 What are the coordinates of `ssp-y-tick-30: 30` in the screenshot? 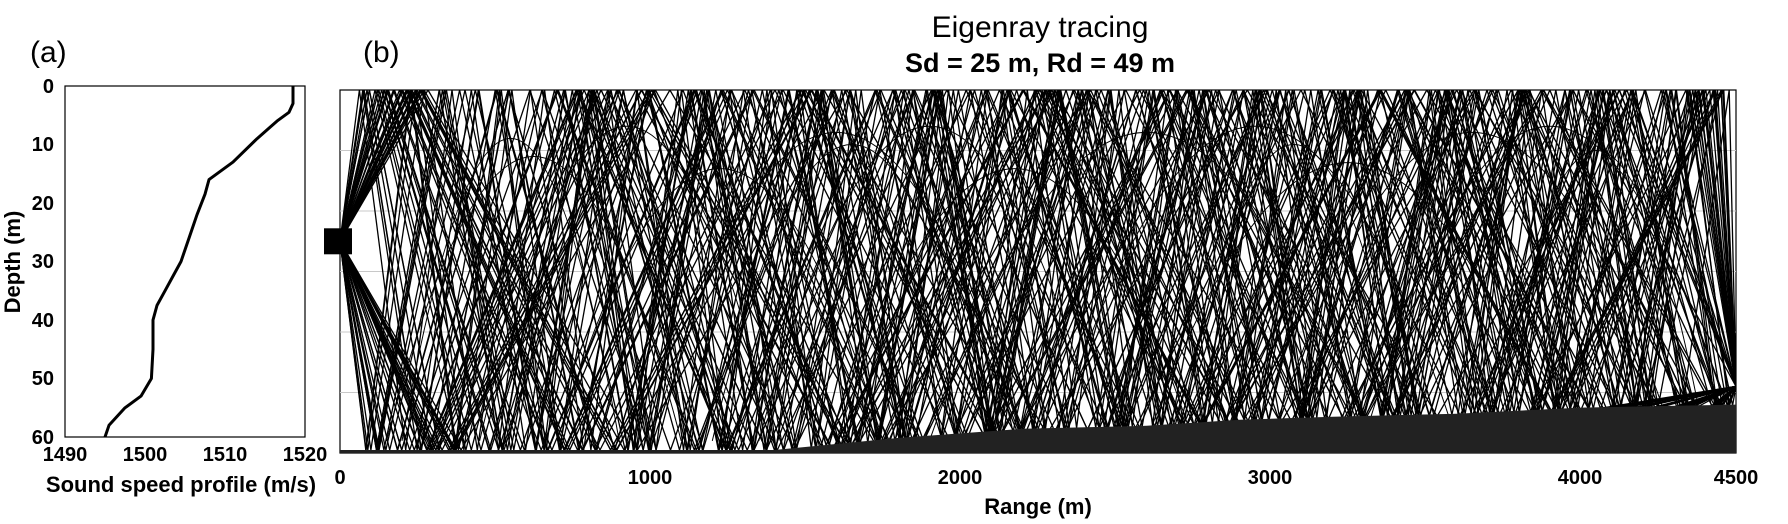 It's located at (43, 262).